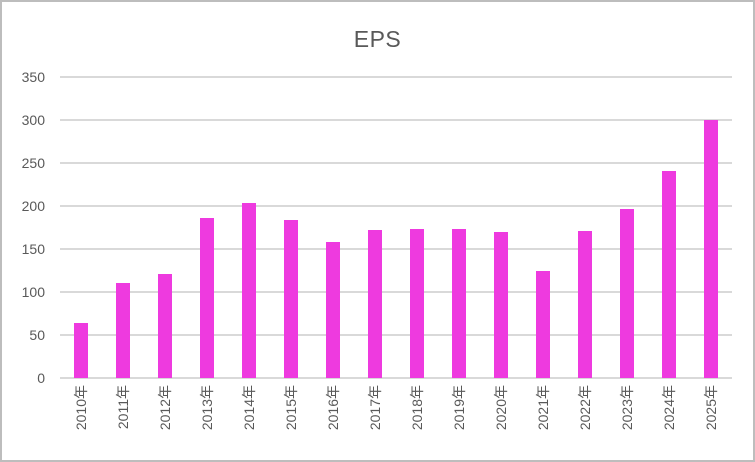 The height and width of the screenshot is (462, 755). I want to click on x-tick-label-2010年: 2010年, so click(81, 408).